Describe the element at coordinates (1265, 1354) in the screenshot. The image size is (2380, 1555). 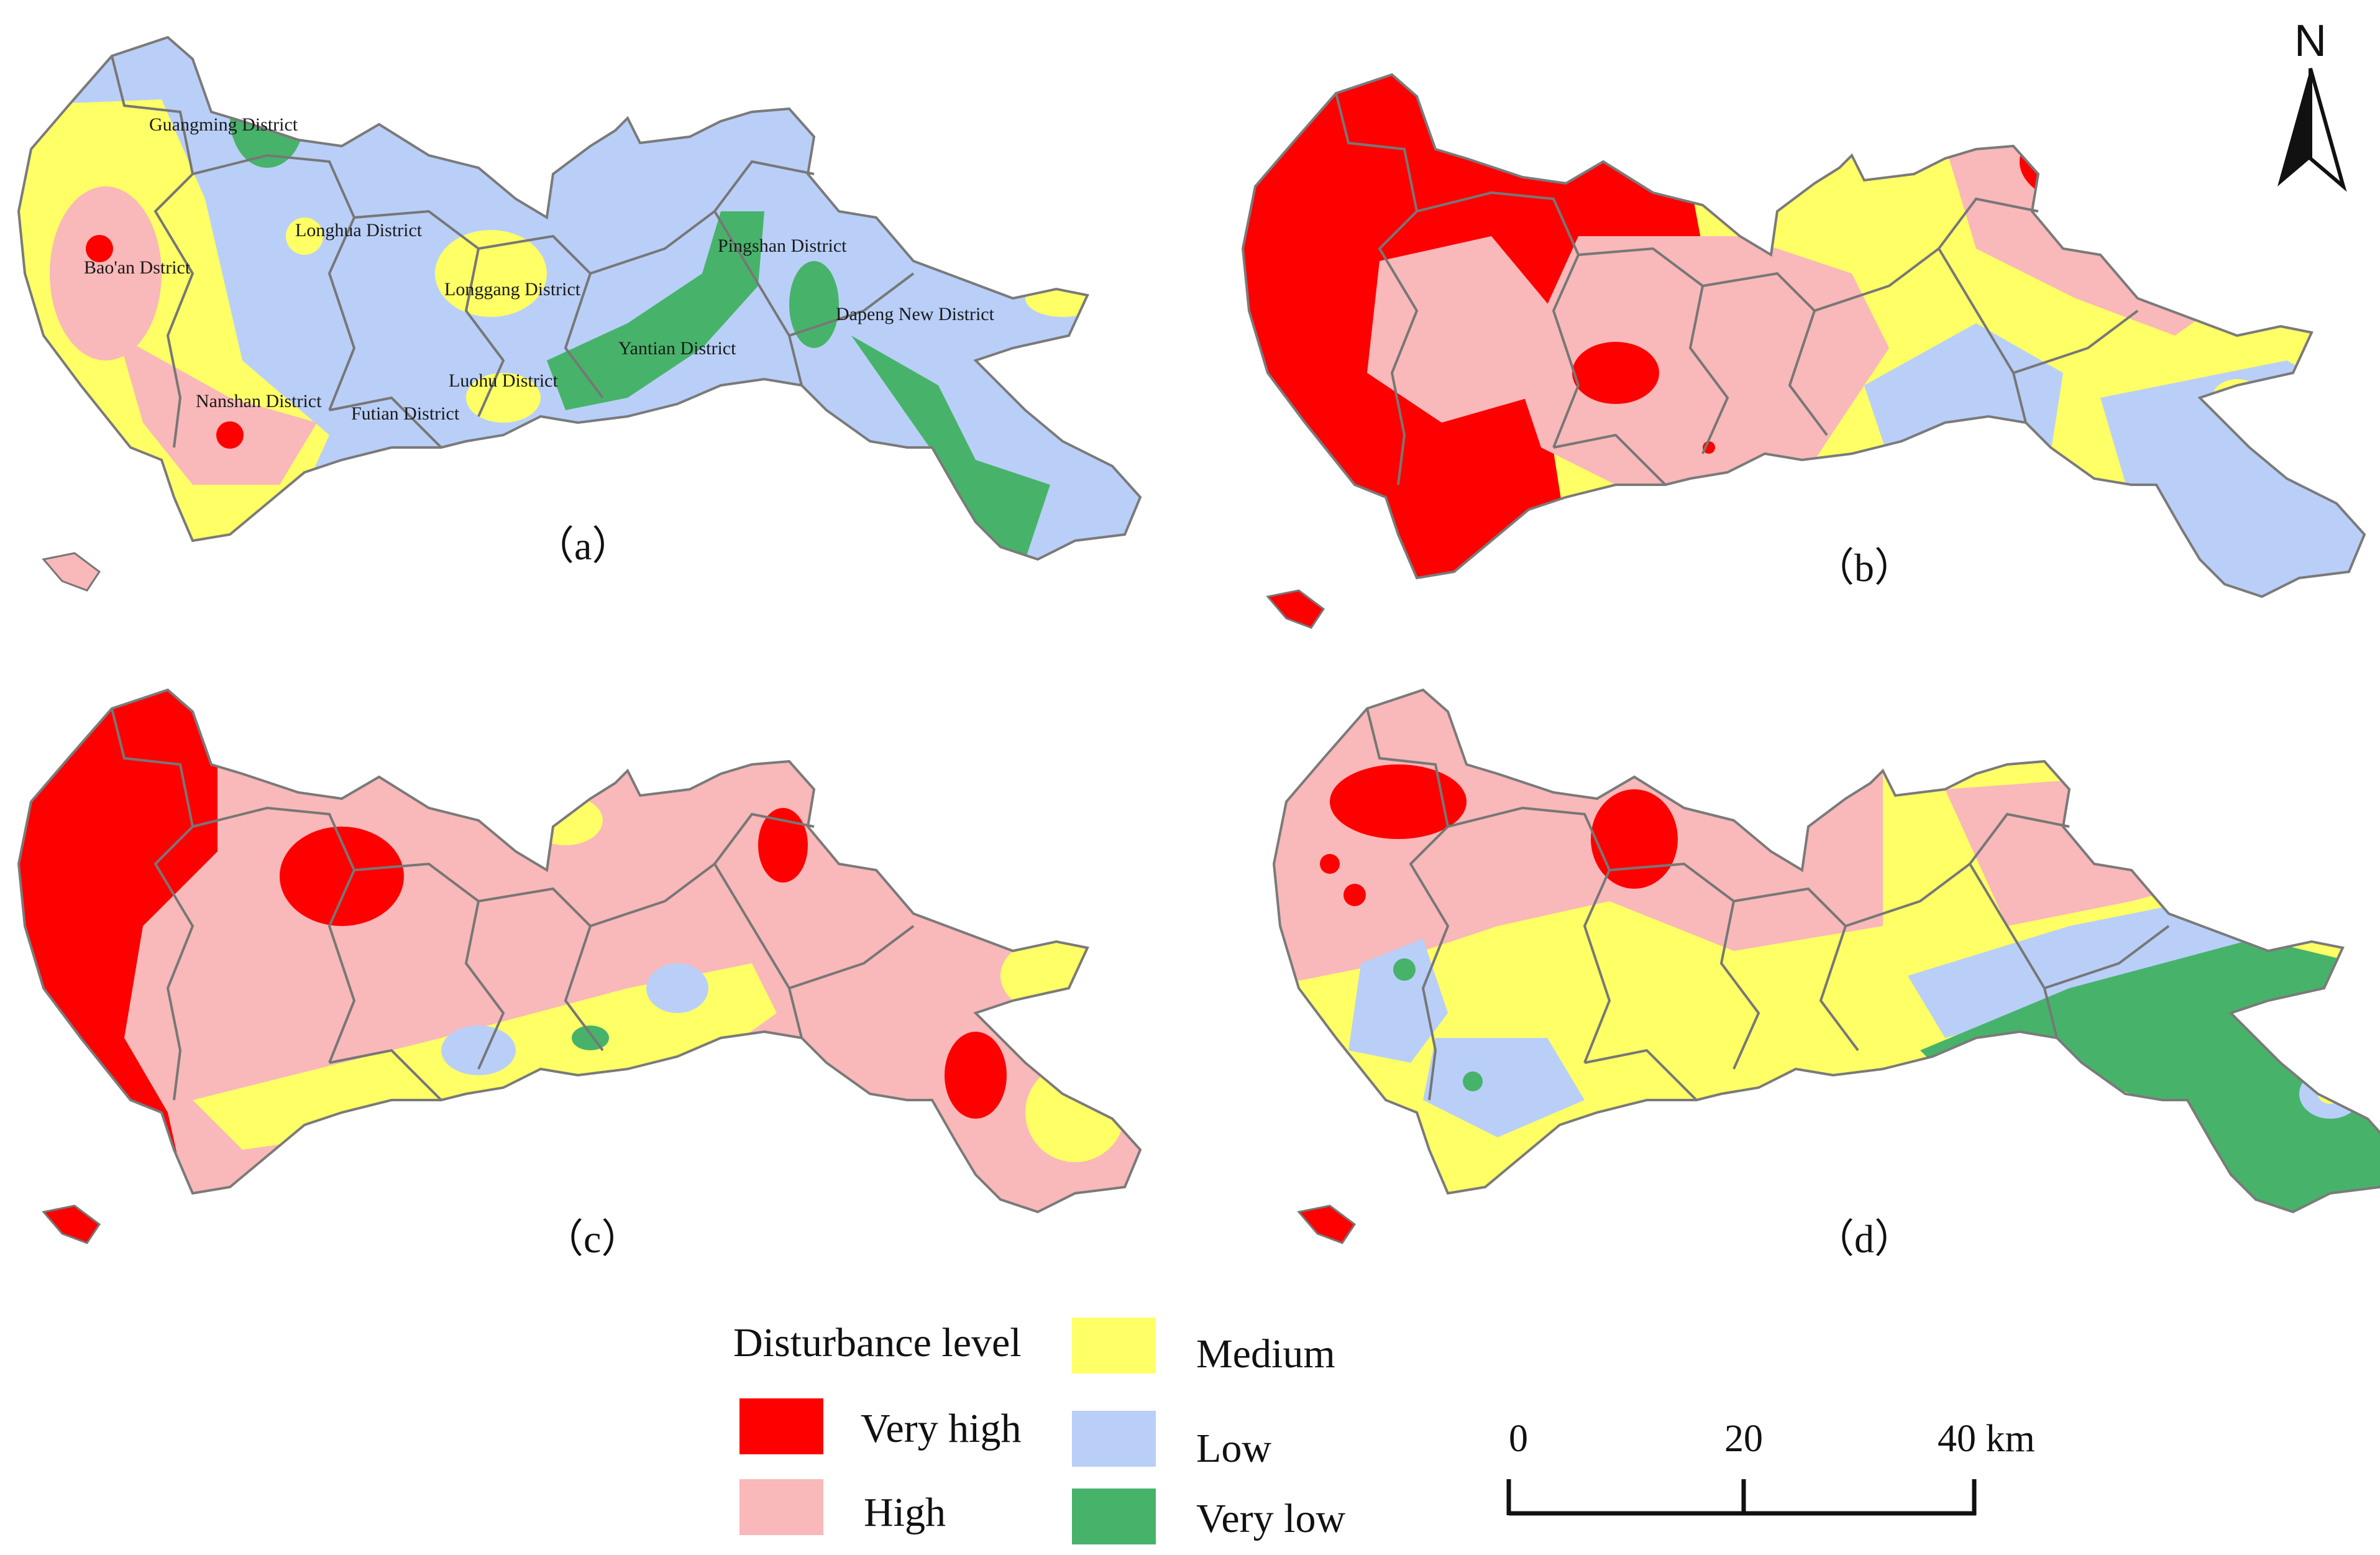
I see `legend-label-medium: Medium` at that location.